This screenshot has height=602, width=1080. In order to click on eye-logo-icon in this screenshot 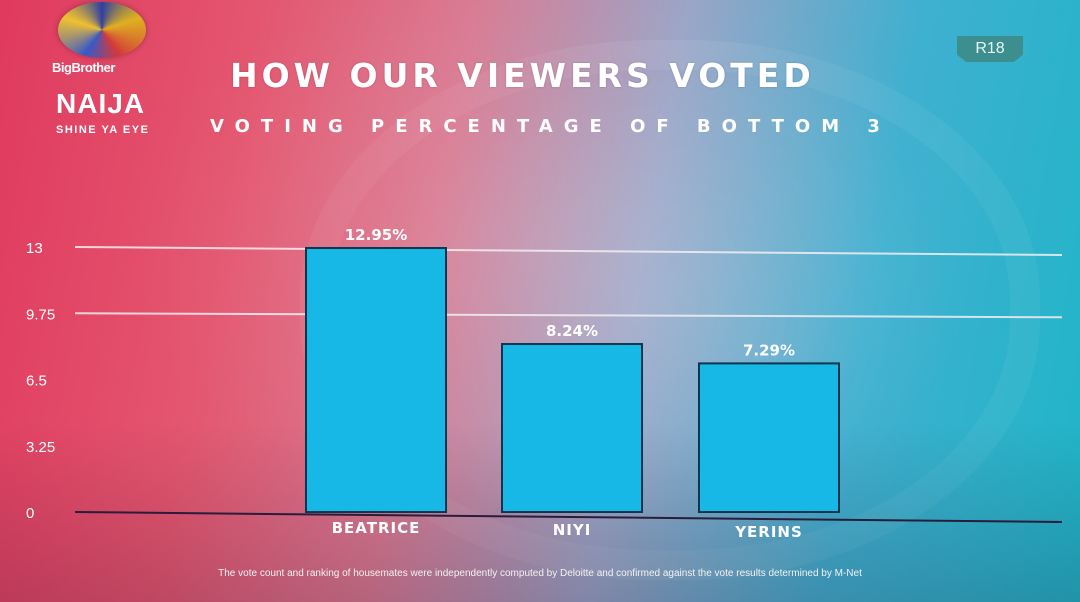, I will do `click(102, 30)`.